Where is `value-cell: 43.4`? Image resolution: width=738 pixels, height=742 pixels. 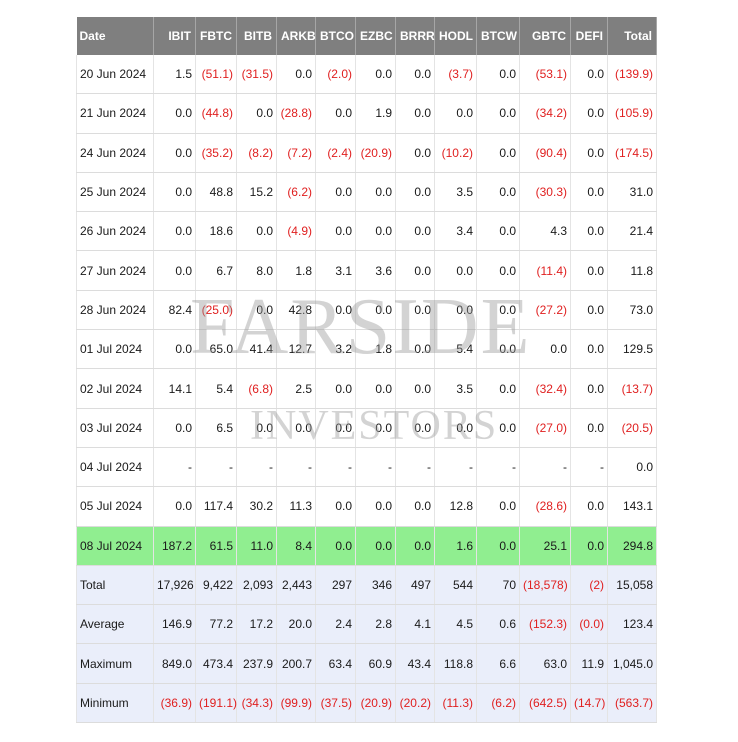
value-cell: 43.4 is located at coordinates (415, 663).